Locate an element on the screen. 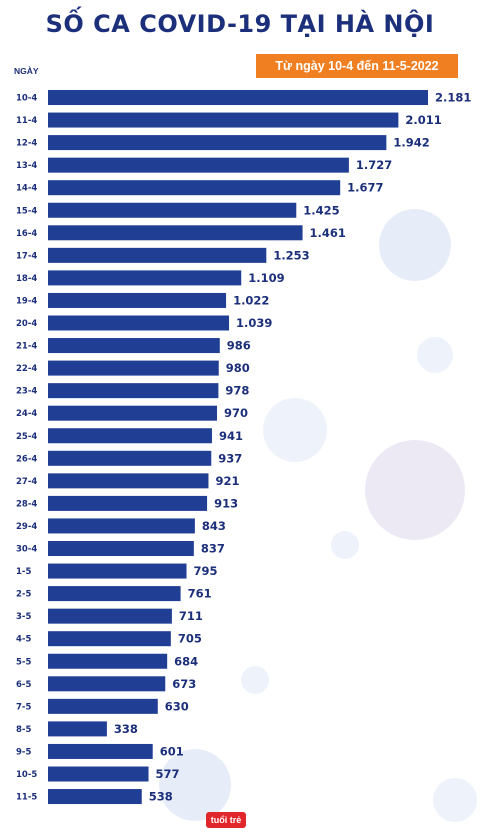 Image resolution: width=480 pixels, height=836 pixels. category-label: 9-5 is located at coordinates (23, 752).